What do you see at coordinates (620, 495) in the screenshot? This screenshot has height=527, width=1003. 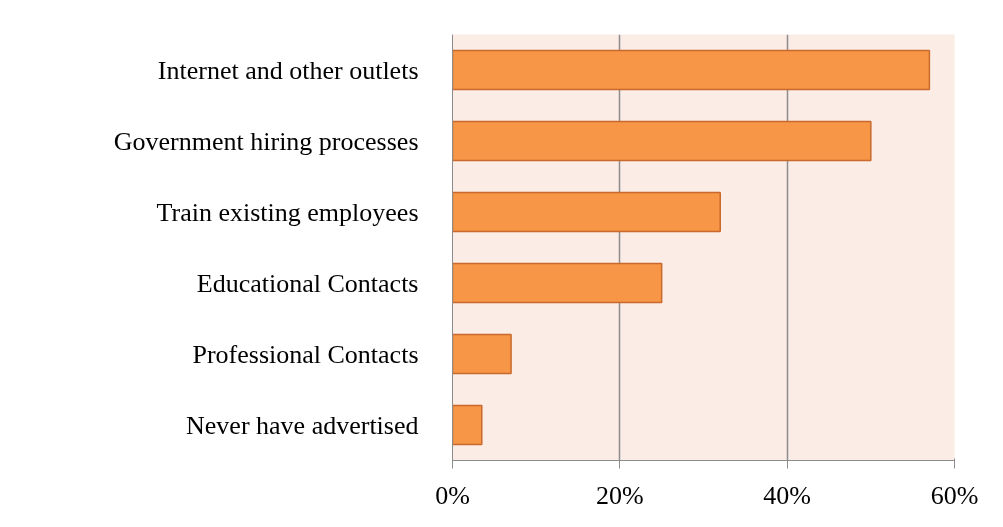 I see `x-tick-label: 20%` at bounding box center [620, 495].